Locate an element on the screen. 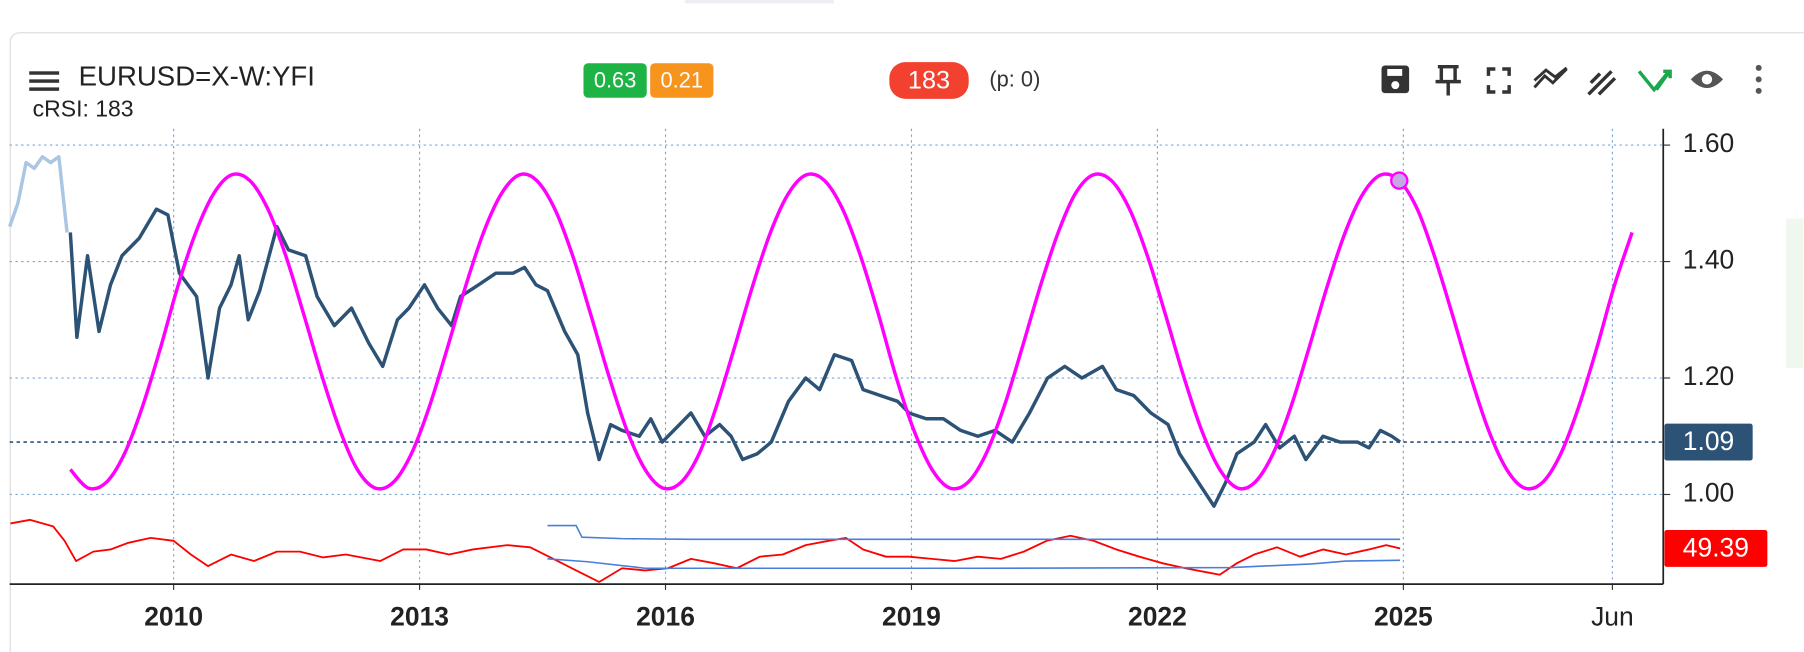 The height and width of the screenshot is (652, 1804). chart-title: EURUSD=X-W:YFI is located at coordinates (197, 75).